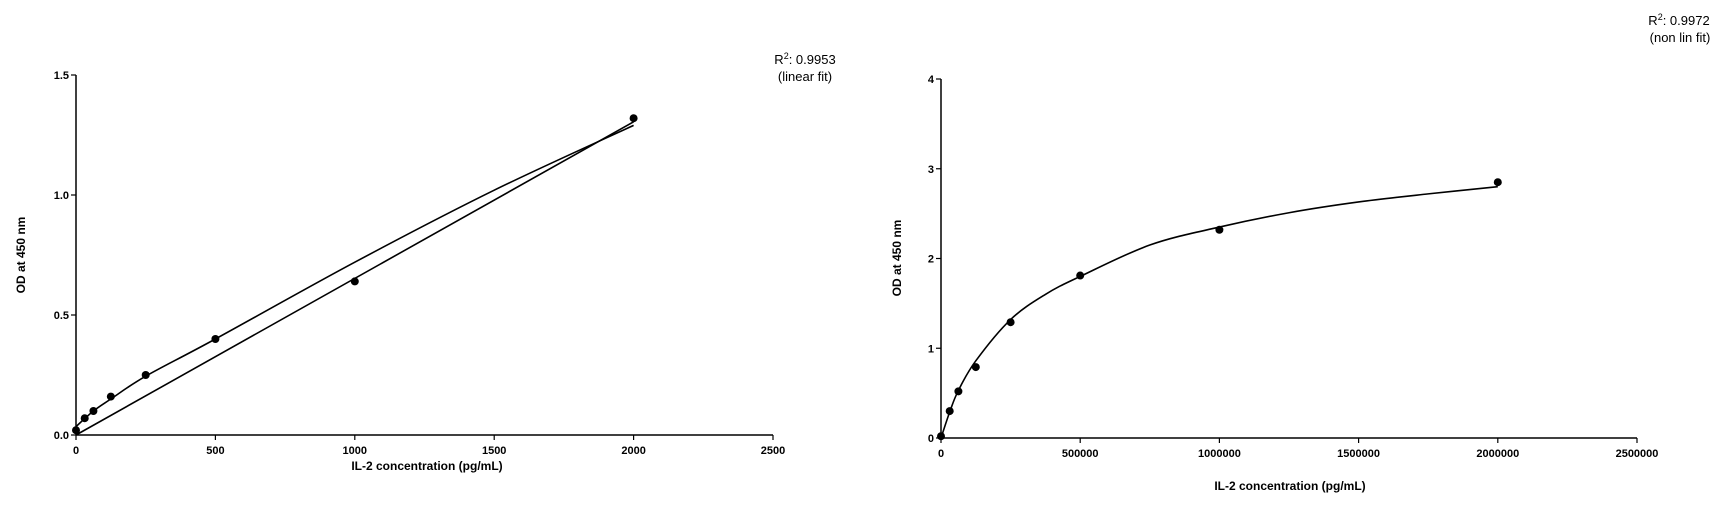 The image size is (1731, 524). Describe the element at coordinates (76, 451) in the screenshot. I see `chart1-x-tick-label: 0` at that location.